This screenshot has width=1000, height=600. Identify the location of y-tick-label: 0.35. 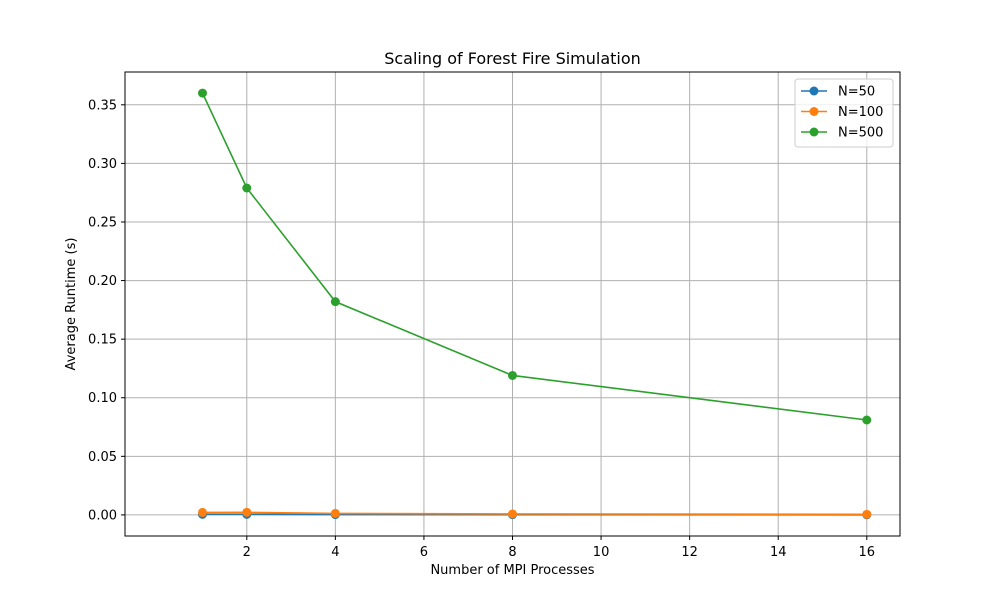
(102, 105).